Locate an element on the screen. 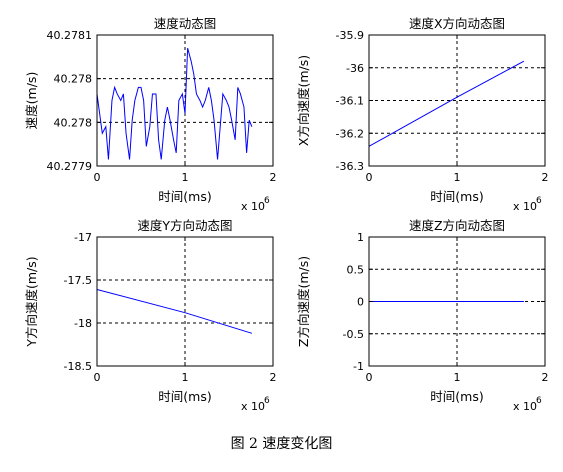 The image size is (563, 472). y-tick-label: 0 is located at coordinates (360, 302).